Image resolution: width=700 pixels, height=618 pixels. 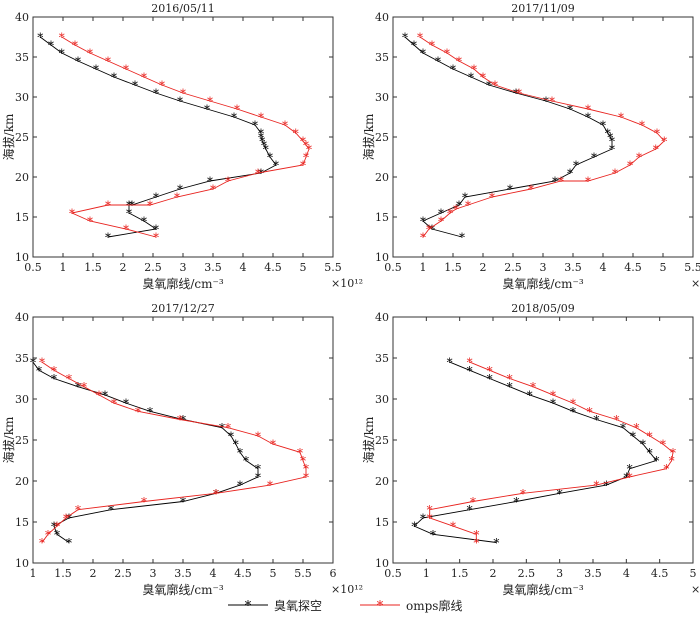 What do you see at coordinates (243, 573) in the screenshot?
I see `x-tick-label: 4.5` at bounding box center [243, 573].